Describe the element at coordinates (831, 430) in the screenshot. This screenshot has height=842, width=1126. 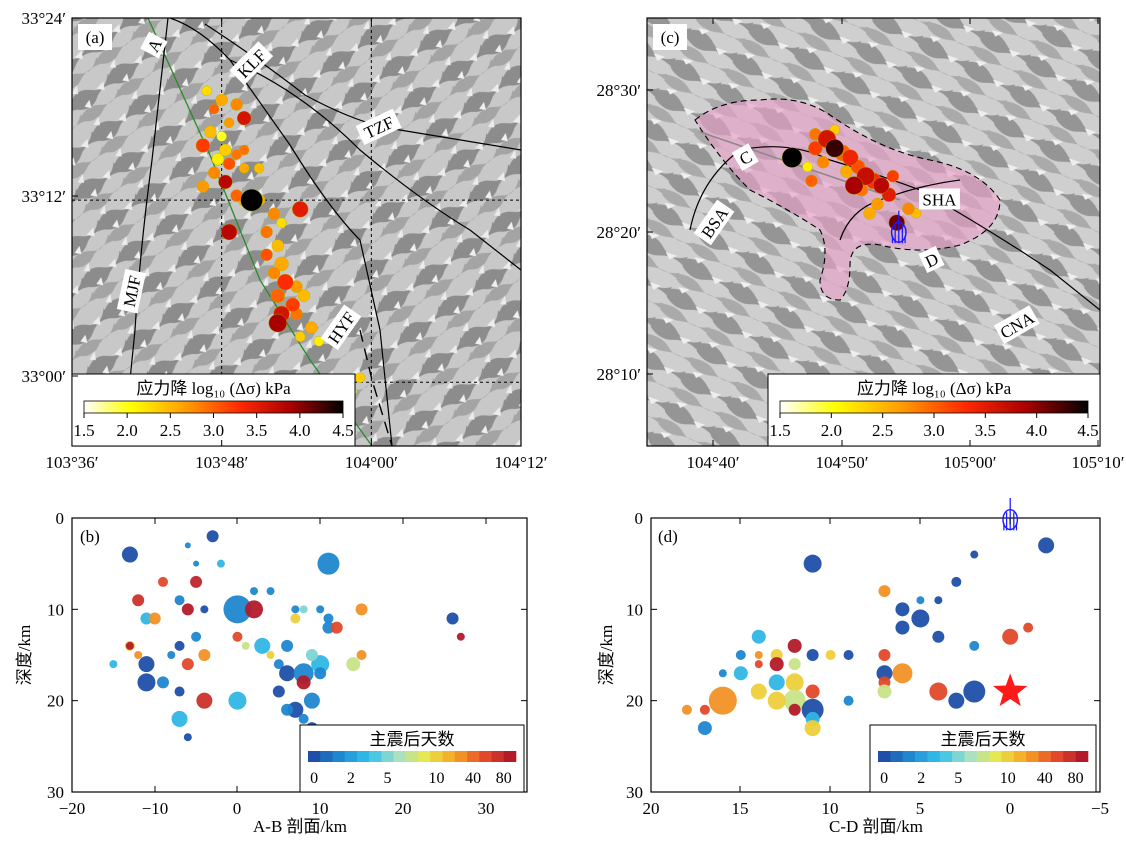
I see `colorbar-tick-label: 2.0` at that location.